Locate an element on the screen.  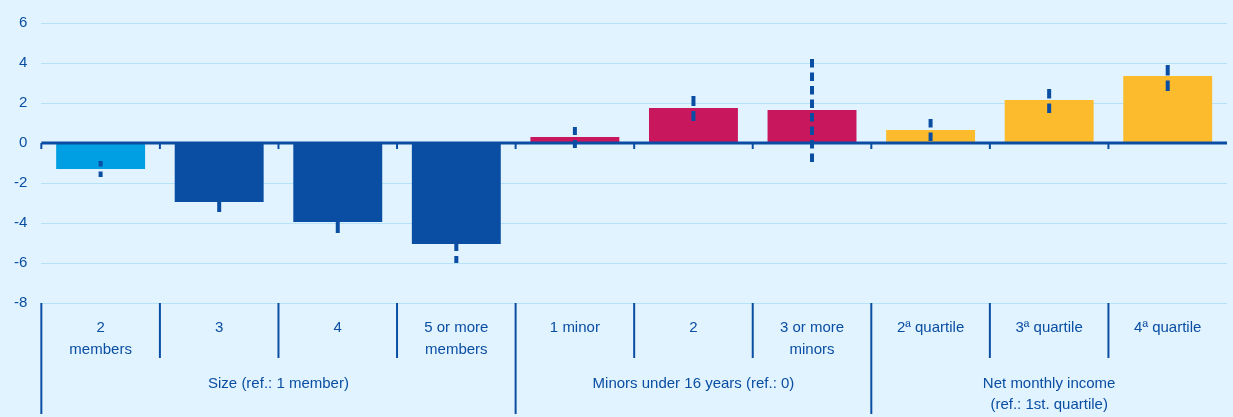
x-tick-label: 4 is located at coordinates (337, 326).